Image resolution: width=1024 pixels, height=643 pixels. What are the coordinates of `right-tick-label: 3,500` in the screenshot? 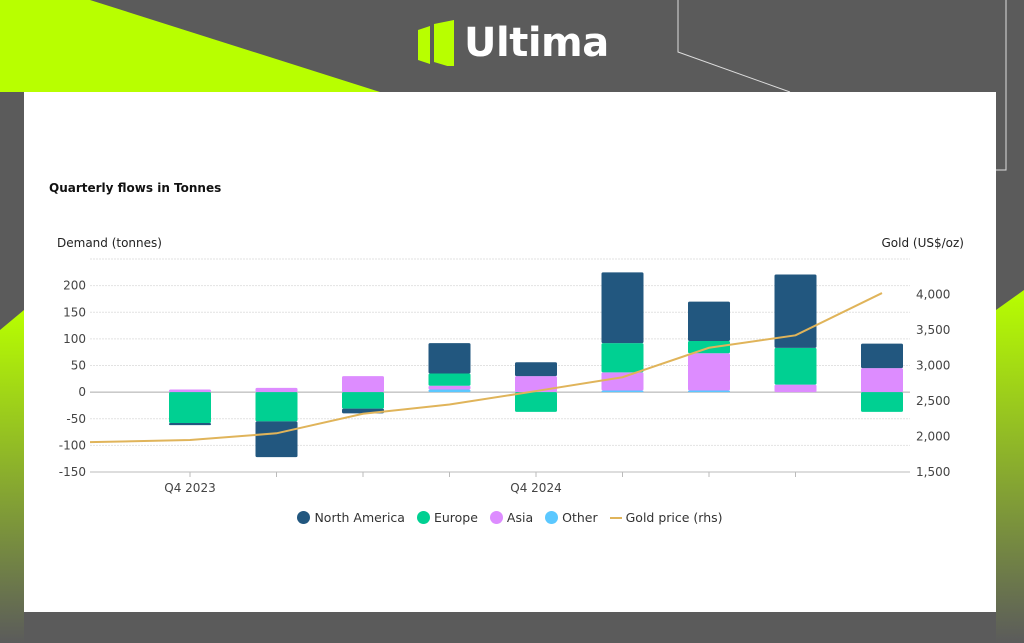 It's located at (933, 330).